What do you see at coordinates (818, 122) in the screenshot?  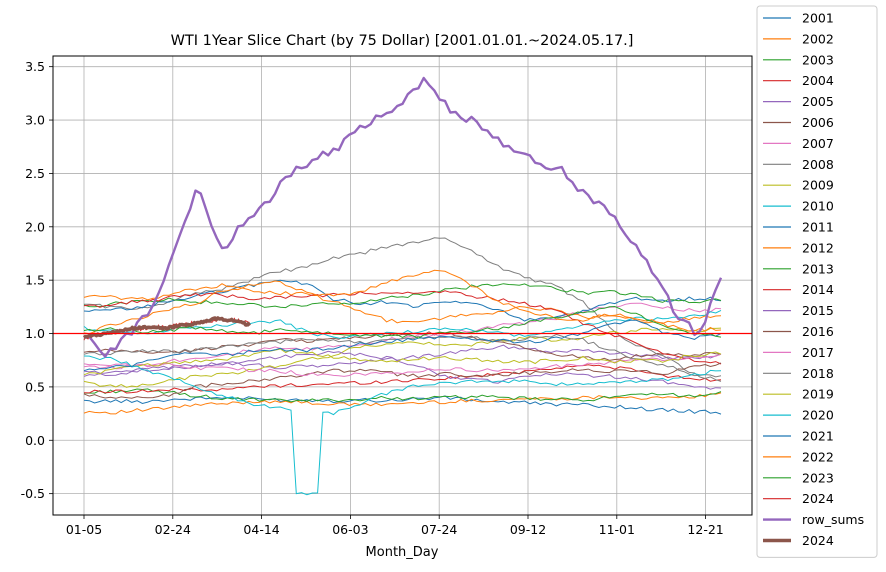 I see `legend-label: 2006` at bounding box center [818, 122].